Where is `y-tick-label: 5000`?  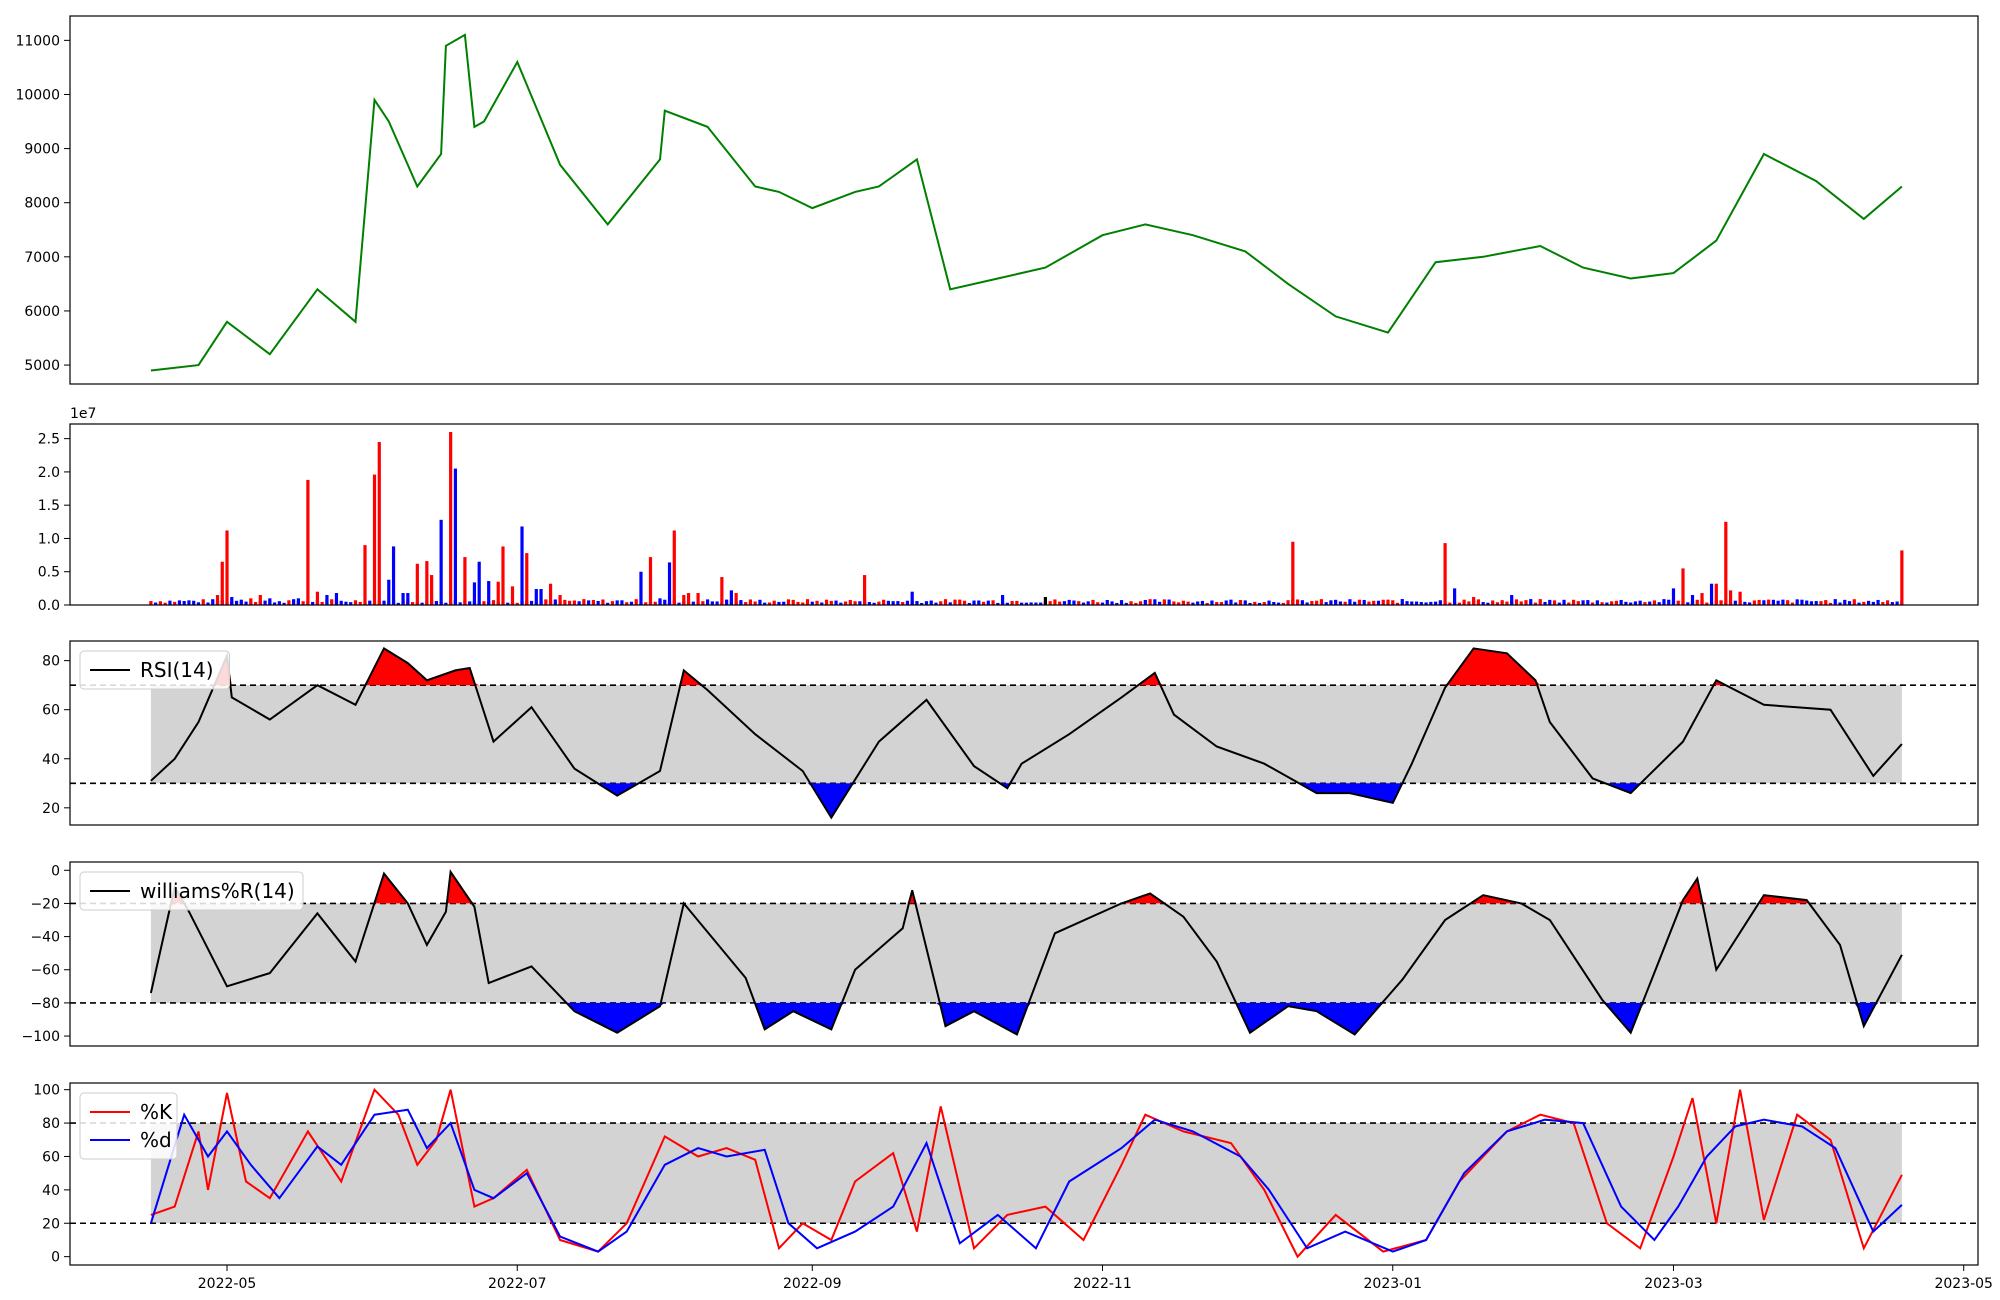 y-tick-label: 5000 is located at coordinates (42, 366).